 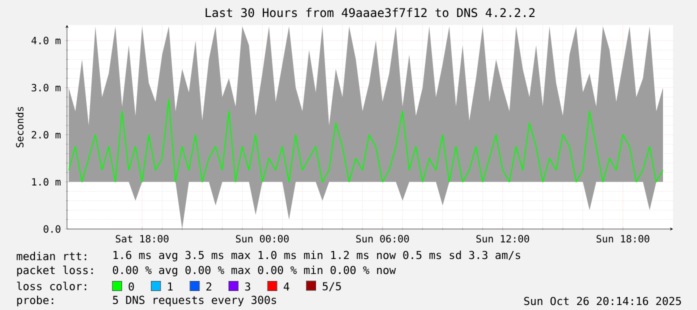 I want to click on chart-title: Last 30 Hours from 49aaae3f7f12 to DNS 4.2.2.2, so click(x=370, y=13).